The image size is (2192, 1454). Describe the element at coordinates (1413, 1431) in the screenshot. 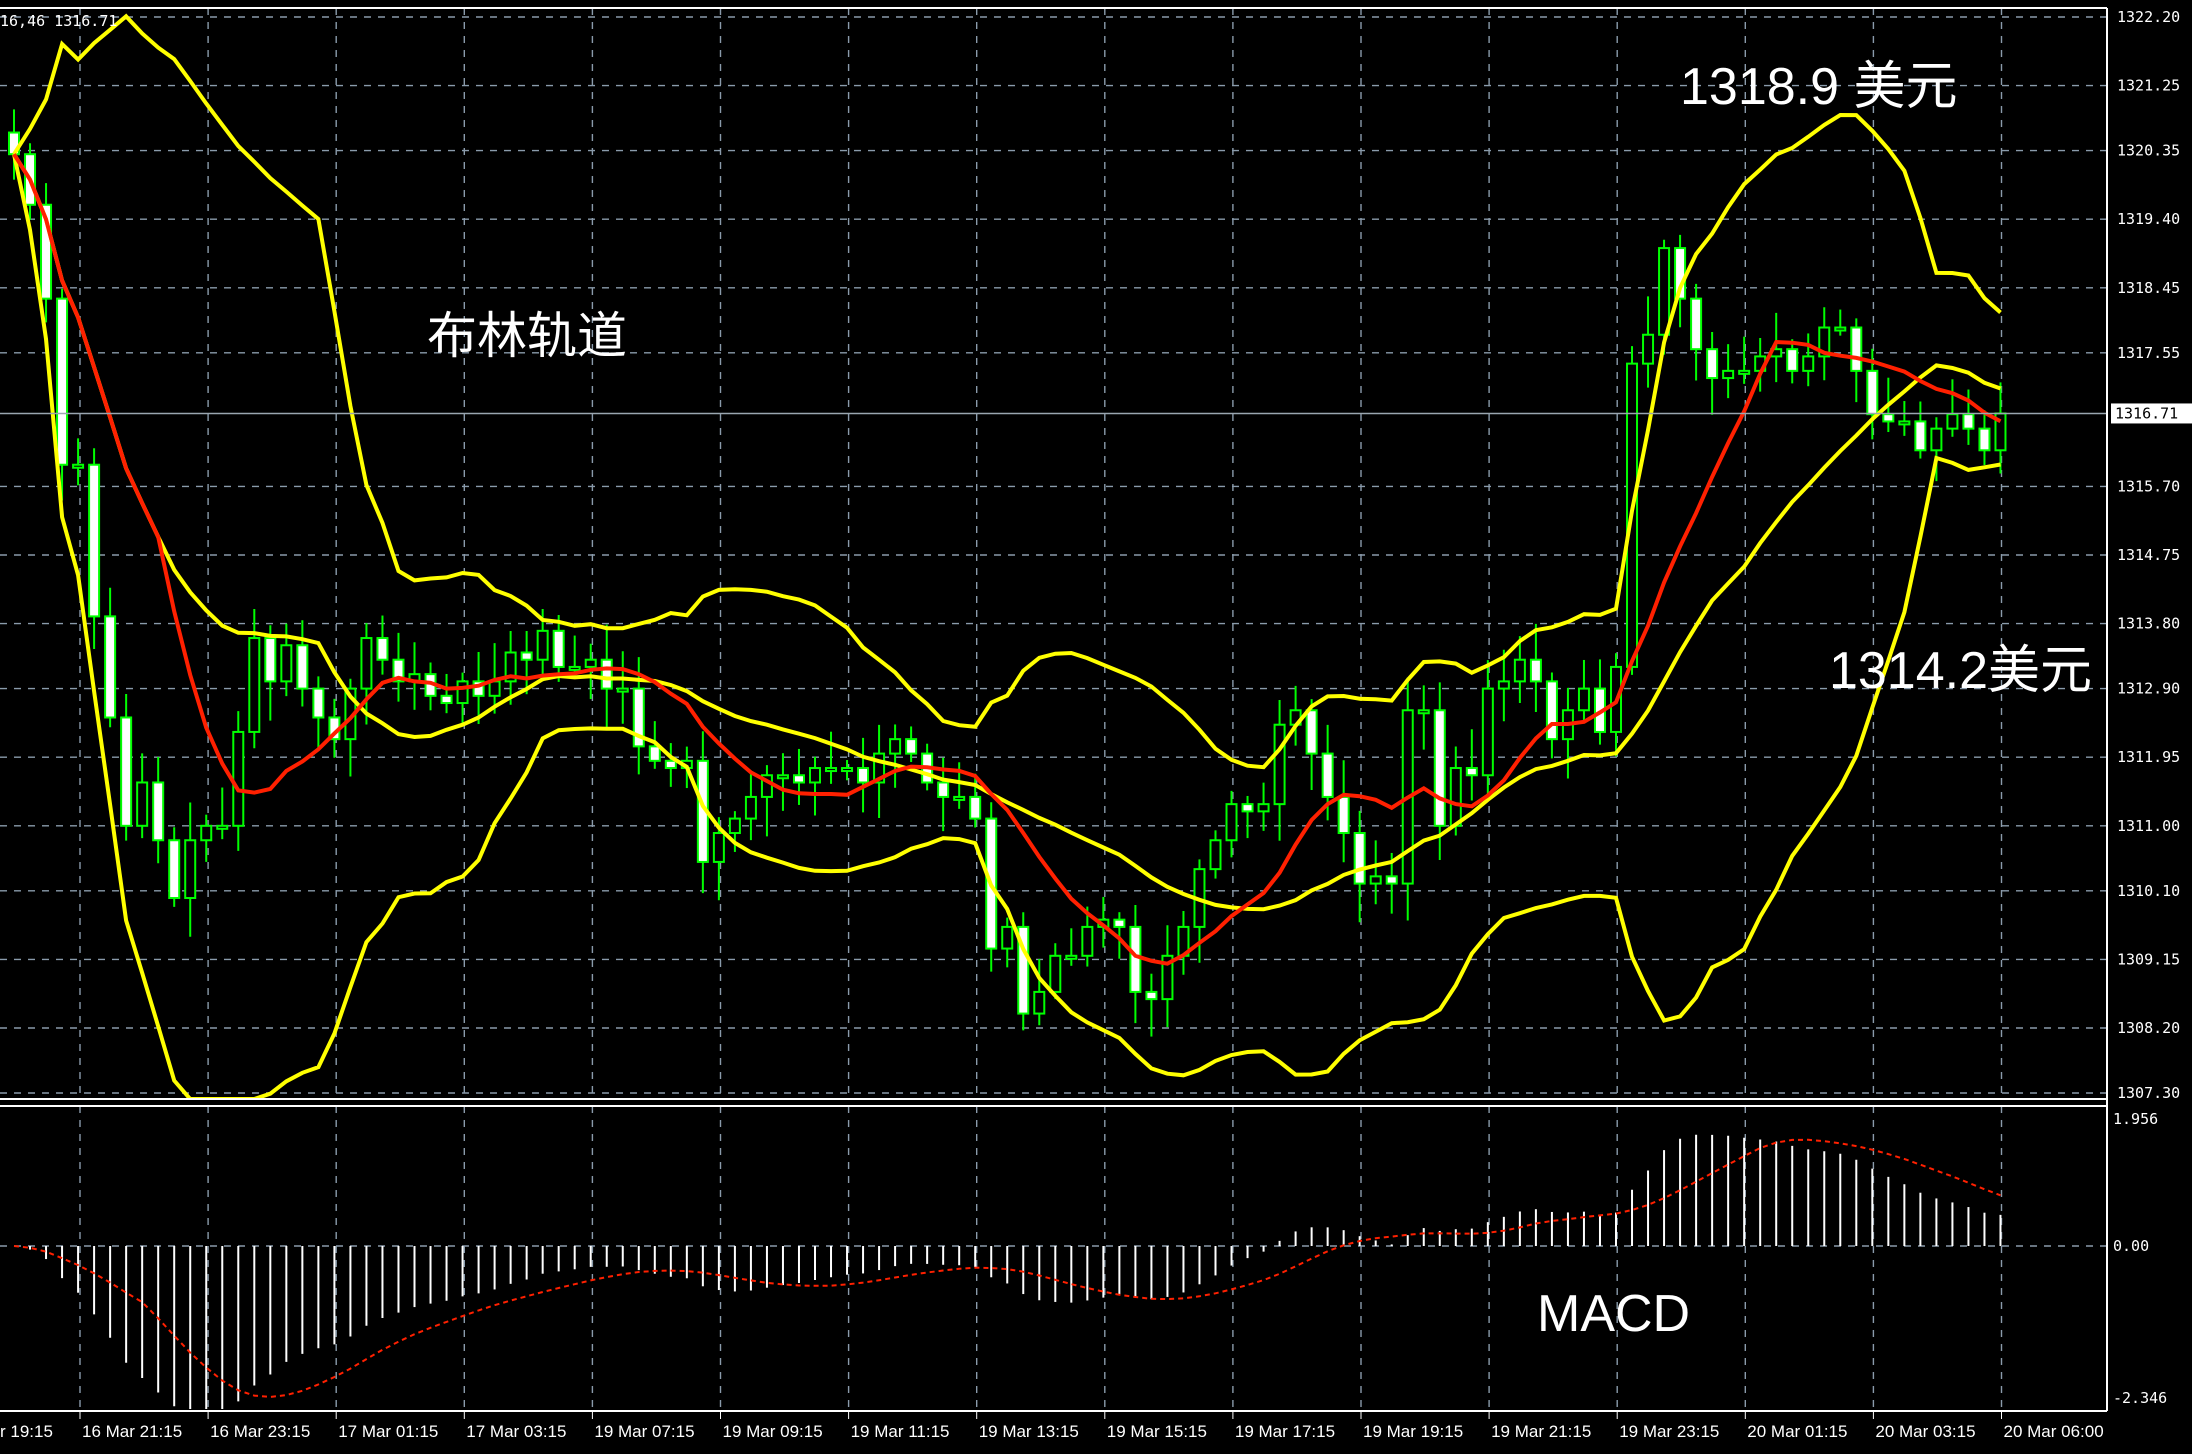

I see `time-tick-label: 19 Mar 19:15` at that location.